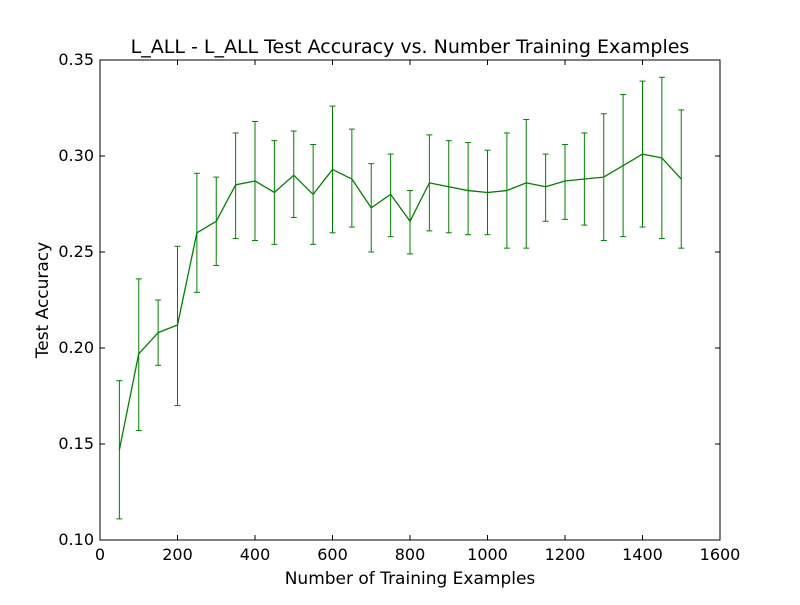 Image resolution: width=800 pixels, height=605 pixels. Describe the element at coordinates (410, 579) in the screenshot. I see `x-axis-title: Number of Training Examples` at that location.